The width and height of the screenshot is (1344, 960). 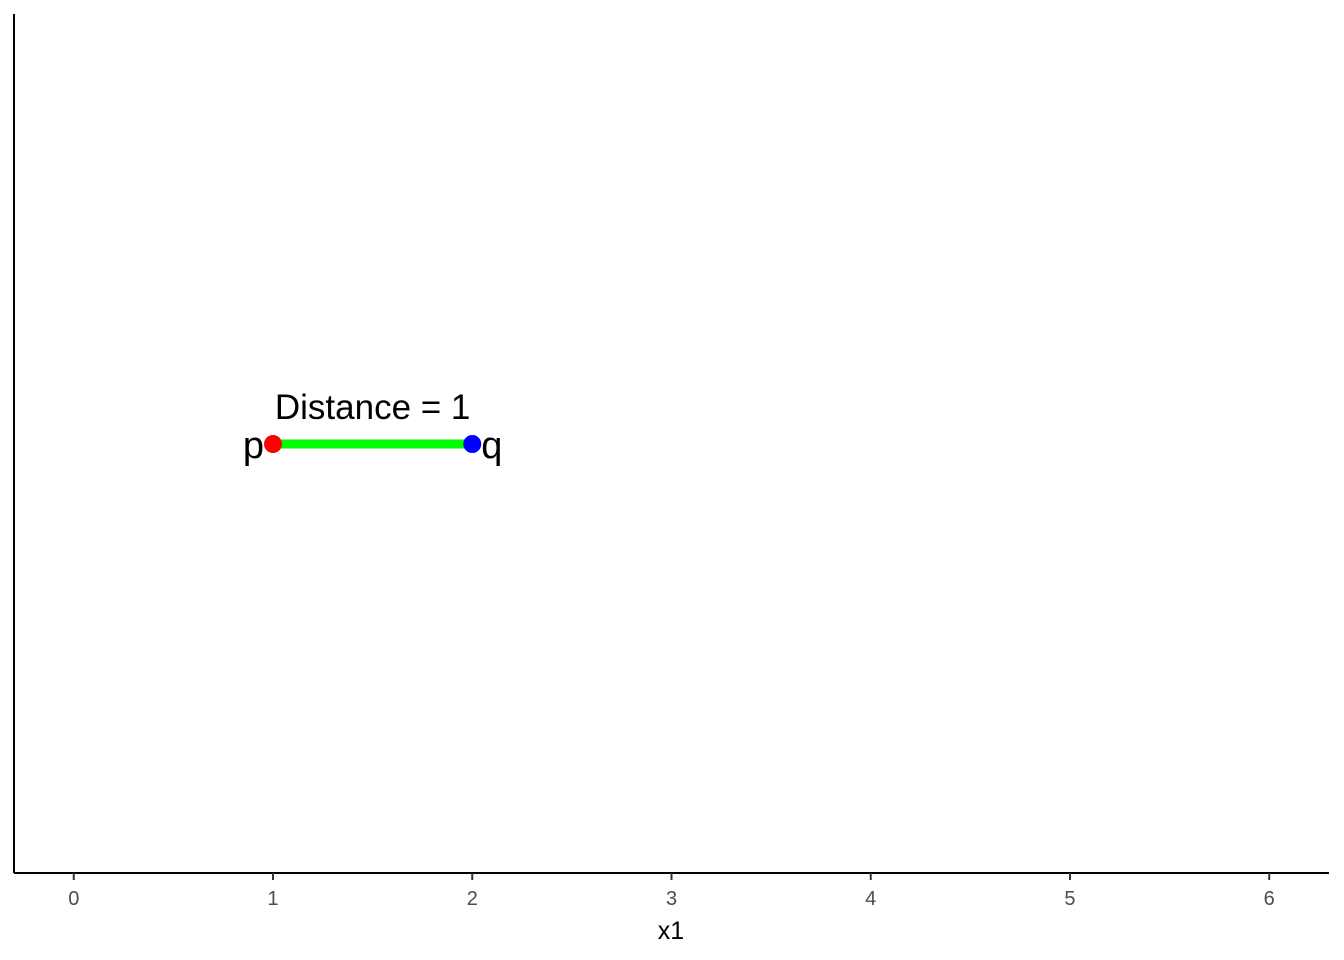 I want to click on distance-annotation: Distance = 1, so click(x=373, y=407).